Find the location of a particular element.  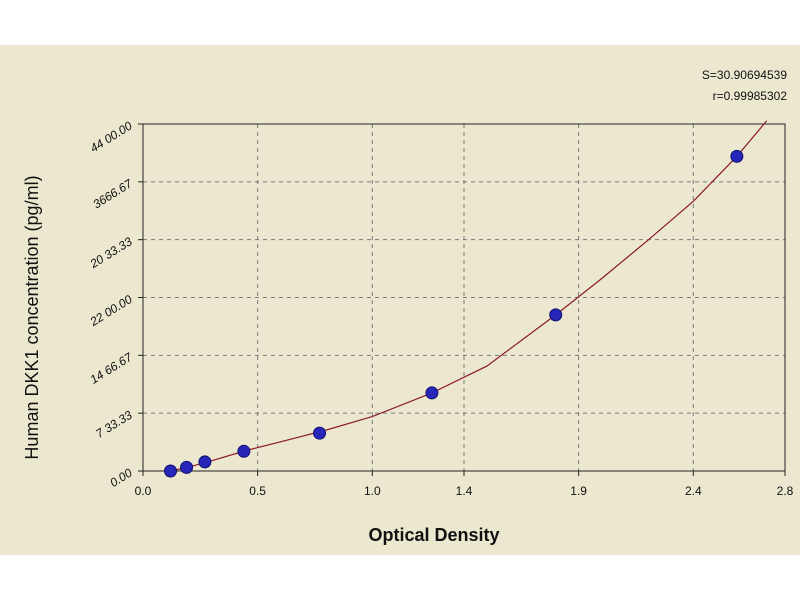

x-tick-label: 2.4 is located at coordinates (693, 491).